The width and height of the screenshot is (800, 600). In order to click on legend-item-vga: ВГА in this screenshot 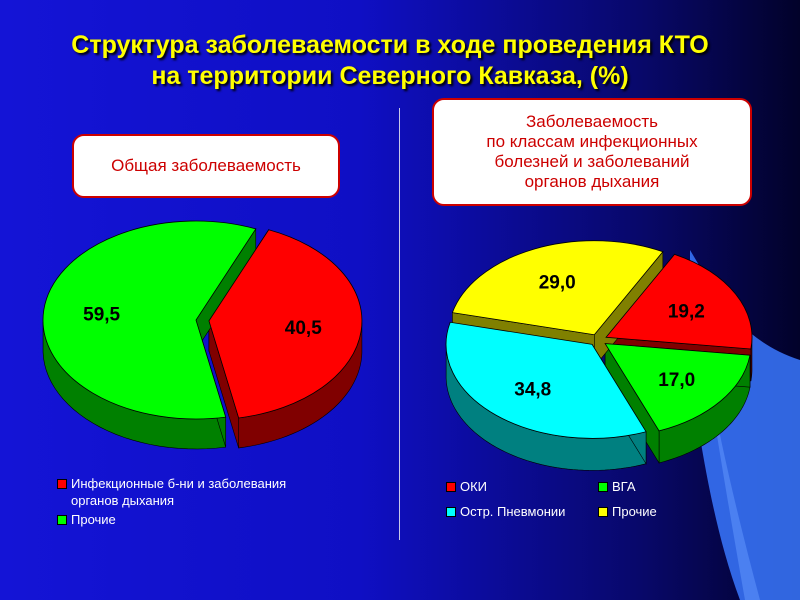, I will do `click(648, 486)`.